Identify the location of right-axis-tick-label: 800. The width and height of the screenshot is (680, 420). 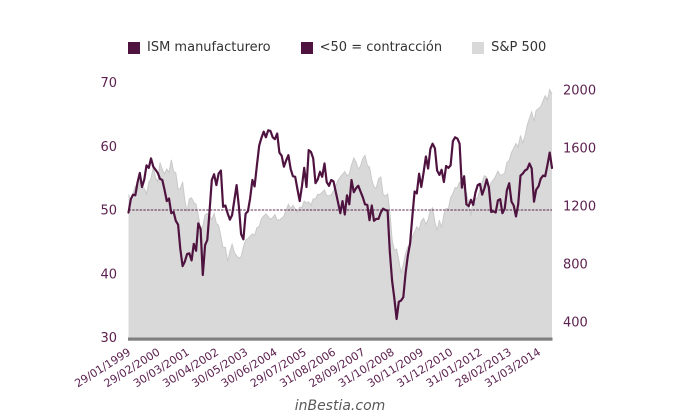
(575, 265).